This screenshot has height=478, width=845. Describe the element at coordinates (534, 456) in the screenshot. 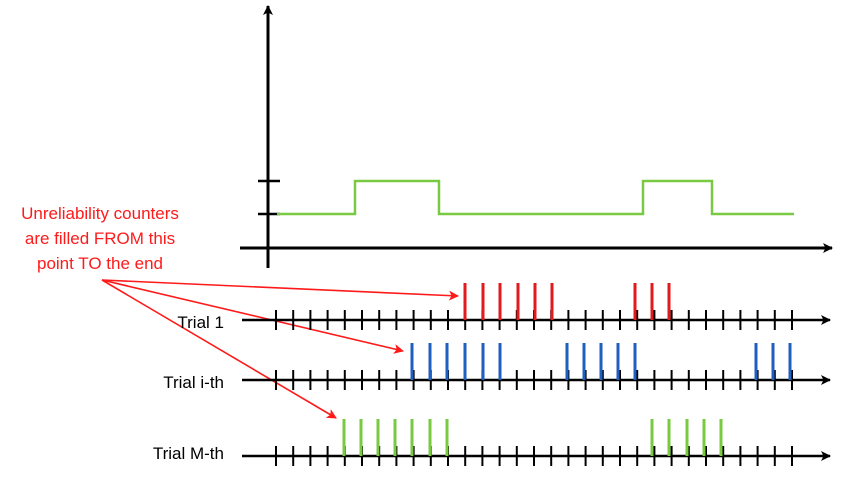

I see `trial-m-ticks` at that location.